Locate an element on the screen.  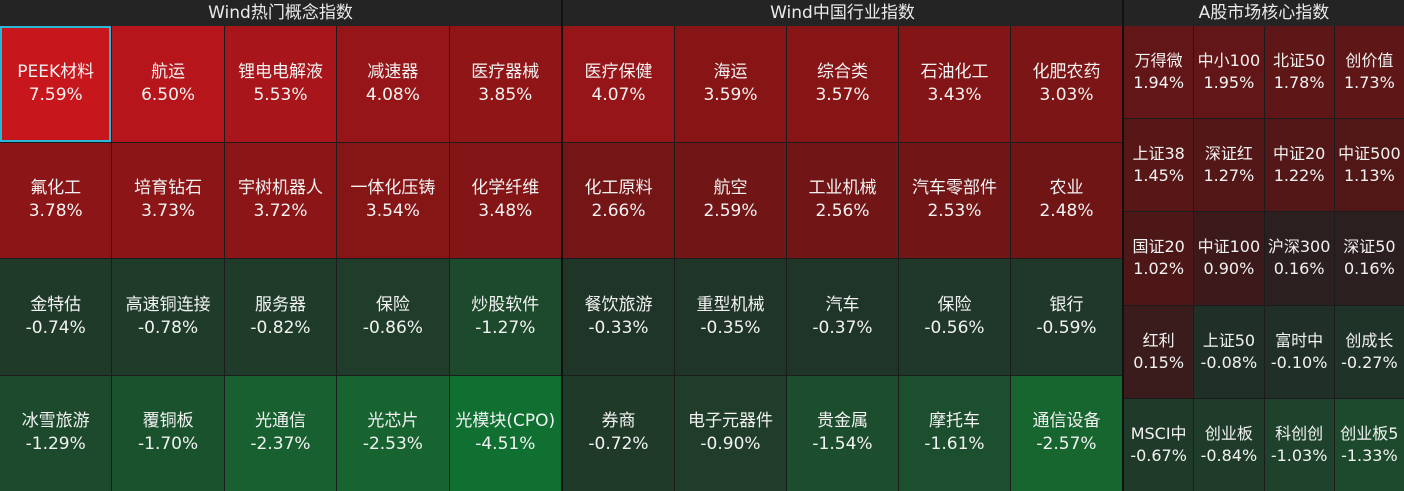
index-tile: 化工原料 2.66% is located at coordinates (618, 200).